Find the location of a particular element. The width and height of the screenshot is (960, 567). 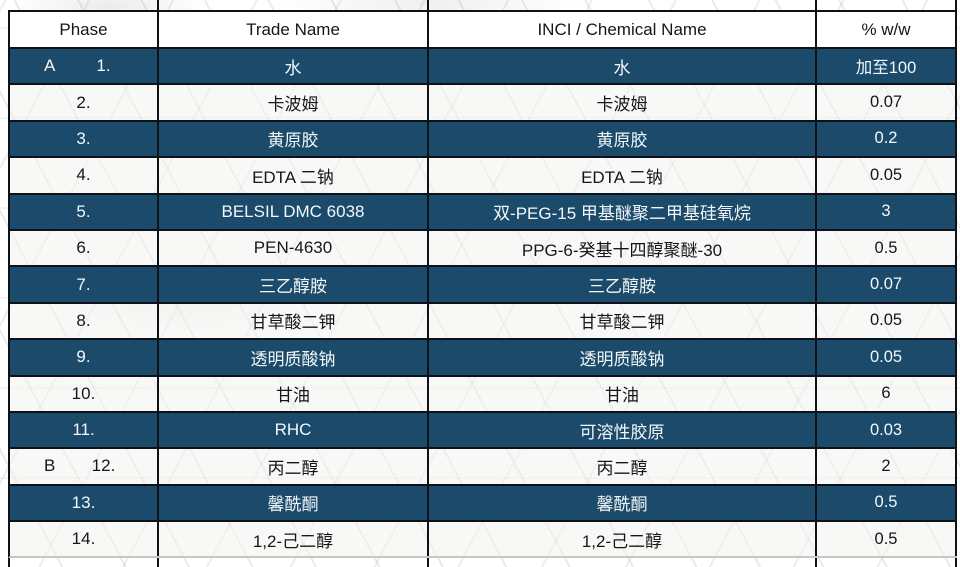

row-number: 11. is located at coordinates (83, 430).